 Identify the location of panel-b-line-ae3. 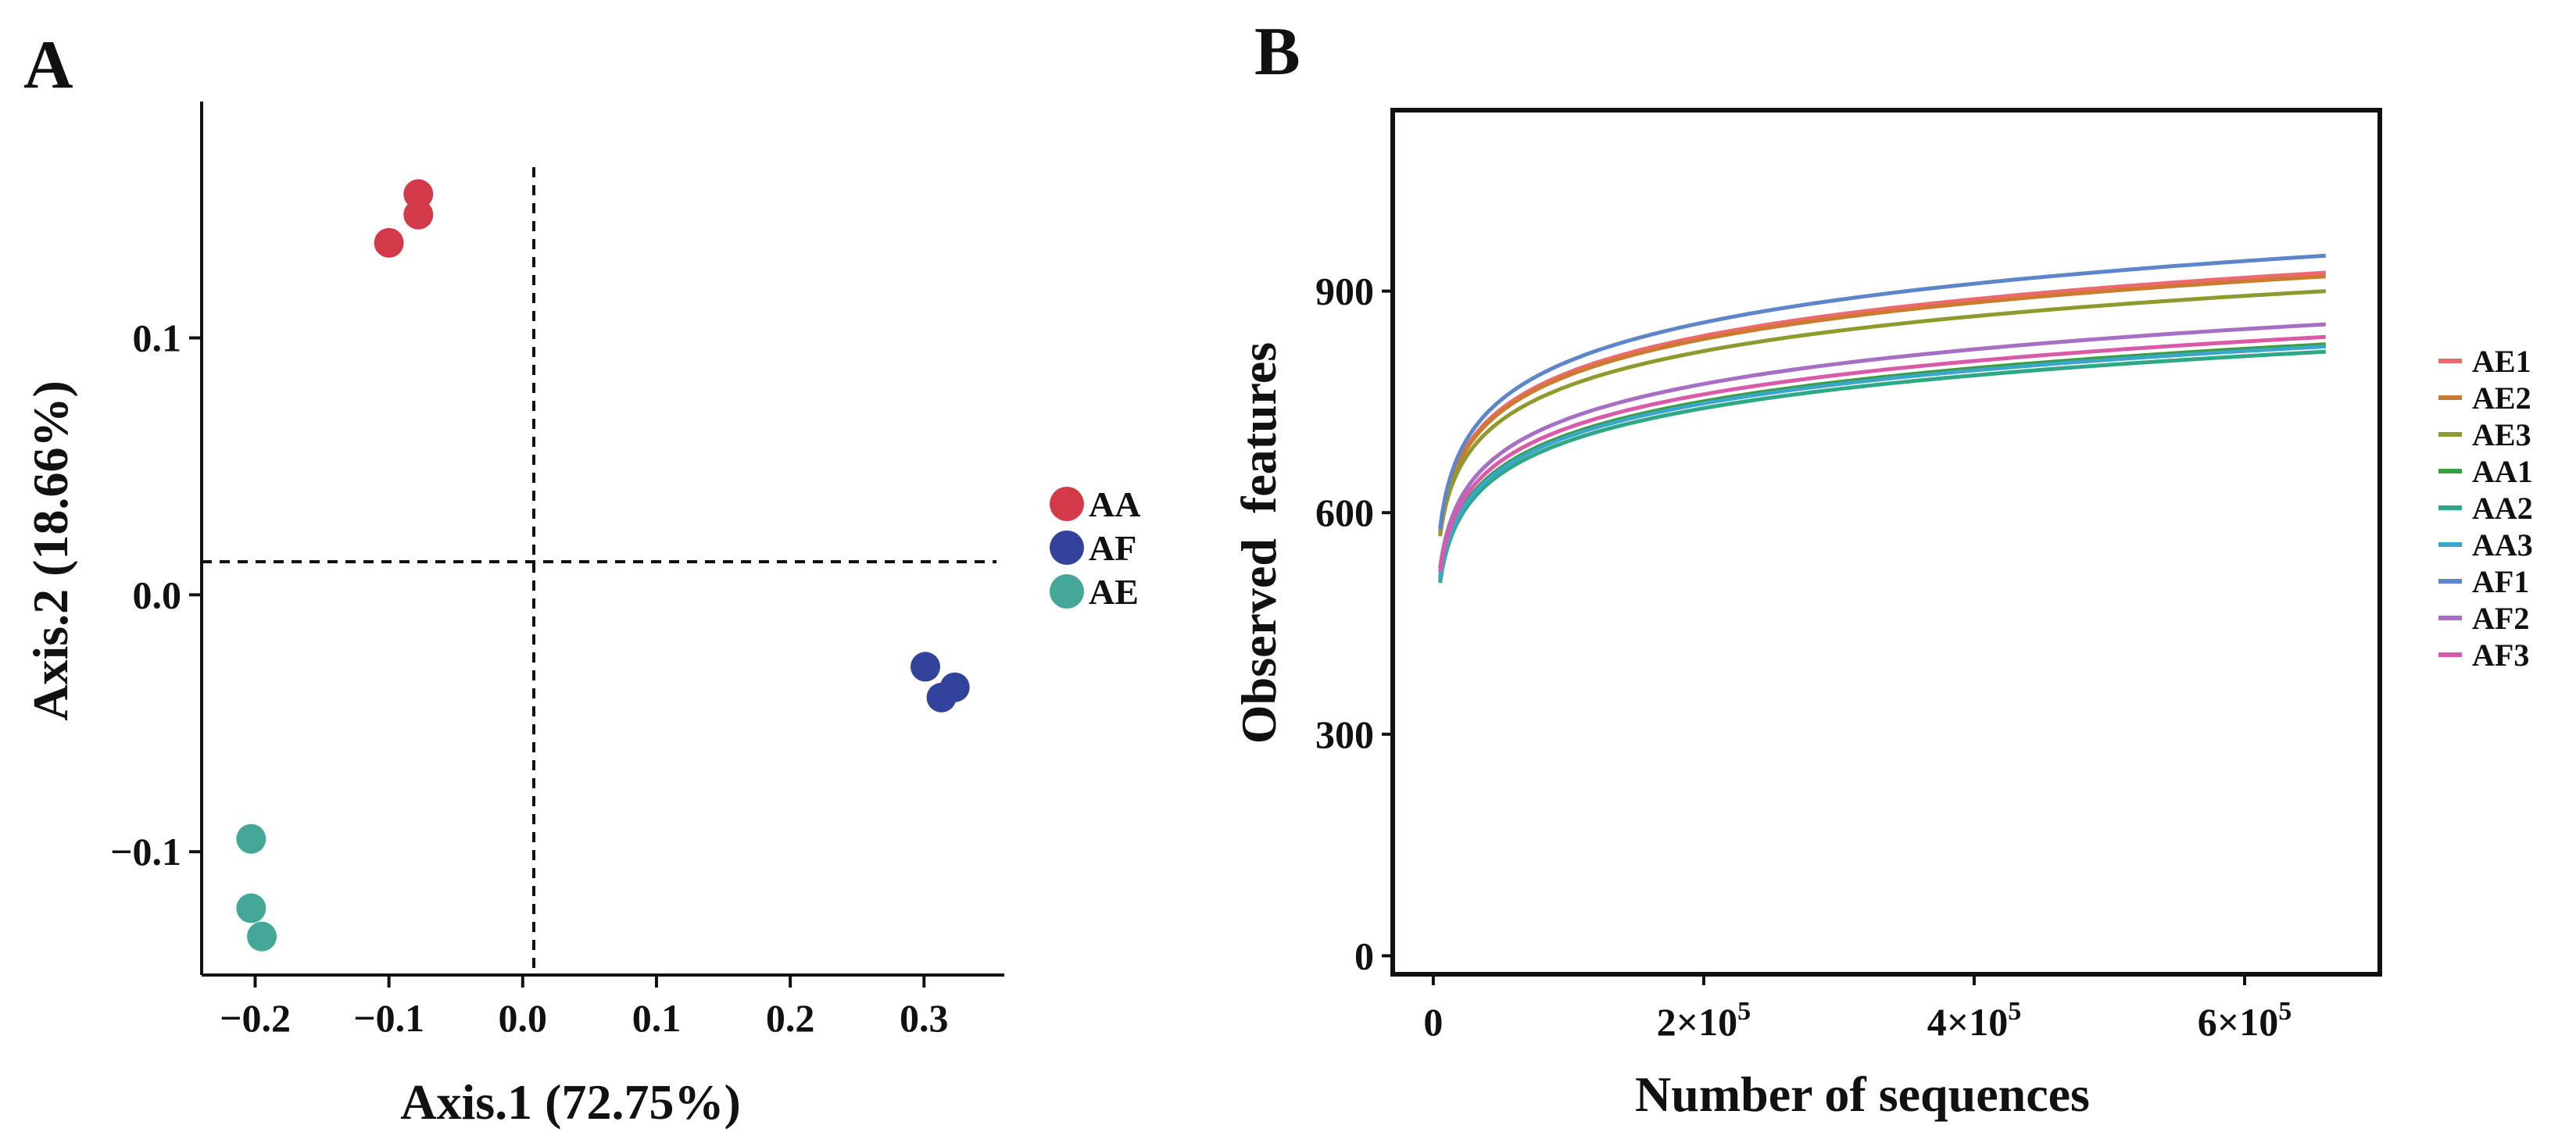
(1882, 413).